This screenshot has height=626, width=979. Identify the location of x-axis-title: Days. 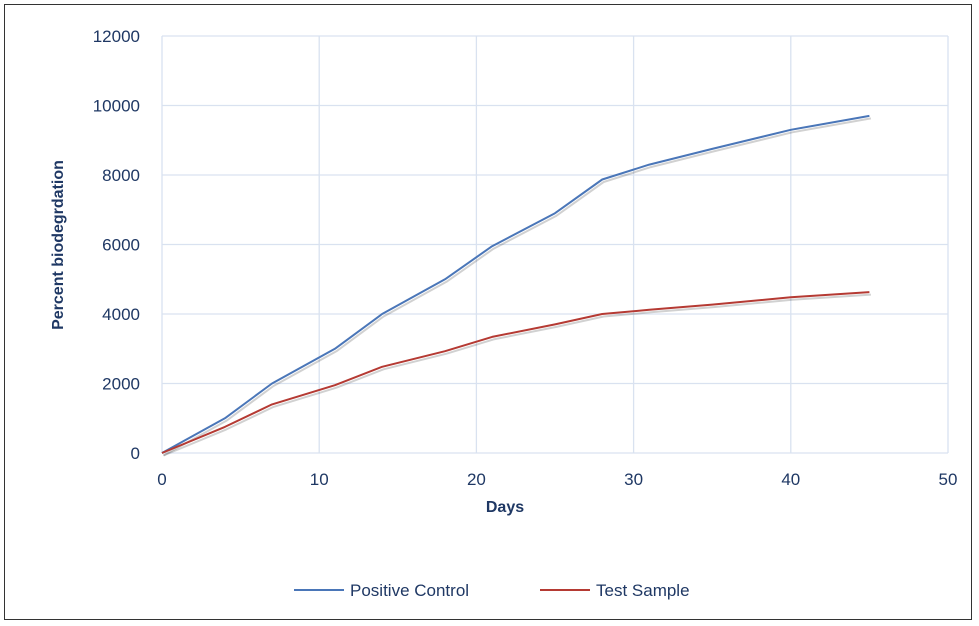
(505, 507).